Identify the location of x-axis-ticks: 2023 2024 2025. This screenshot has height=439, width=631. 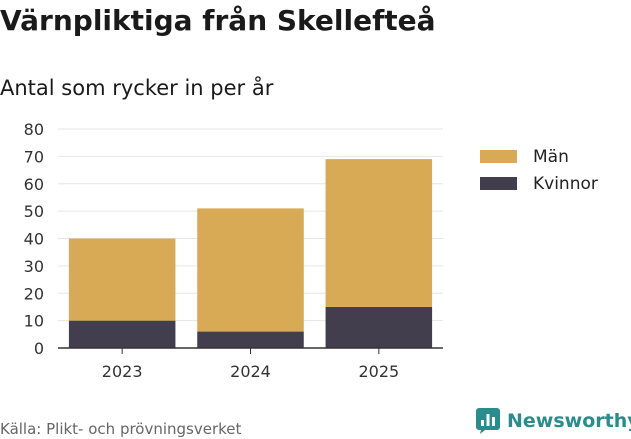
(250, 364).